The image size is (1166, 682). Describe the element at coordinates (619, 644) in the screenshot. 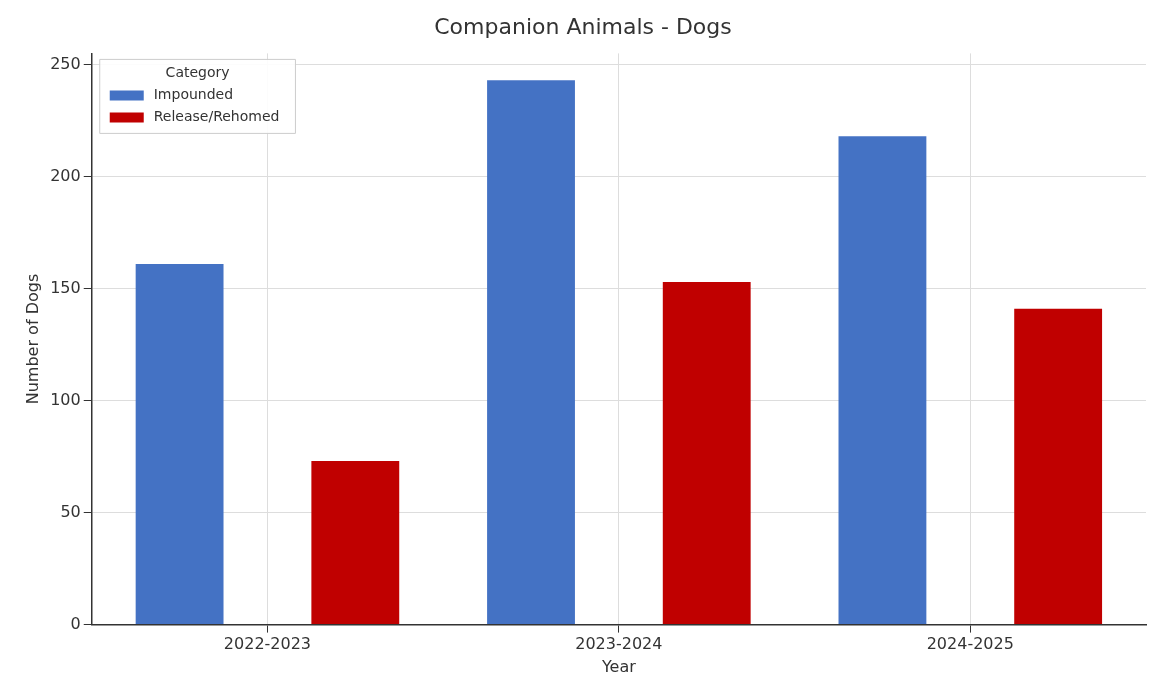

I see `x-tick-label: 2023-2024` at that location.